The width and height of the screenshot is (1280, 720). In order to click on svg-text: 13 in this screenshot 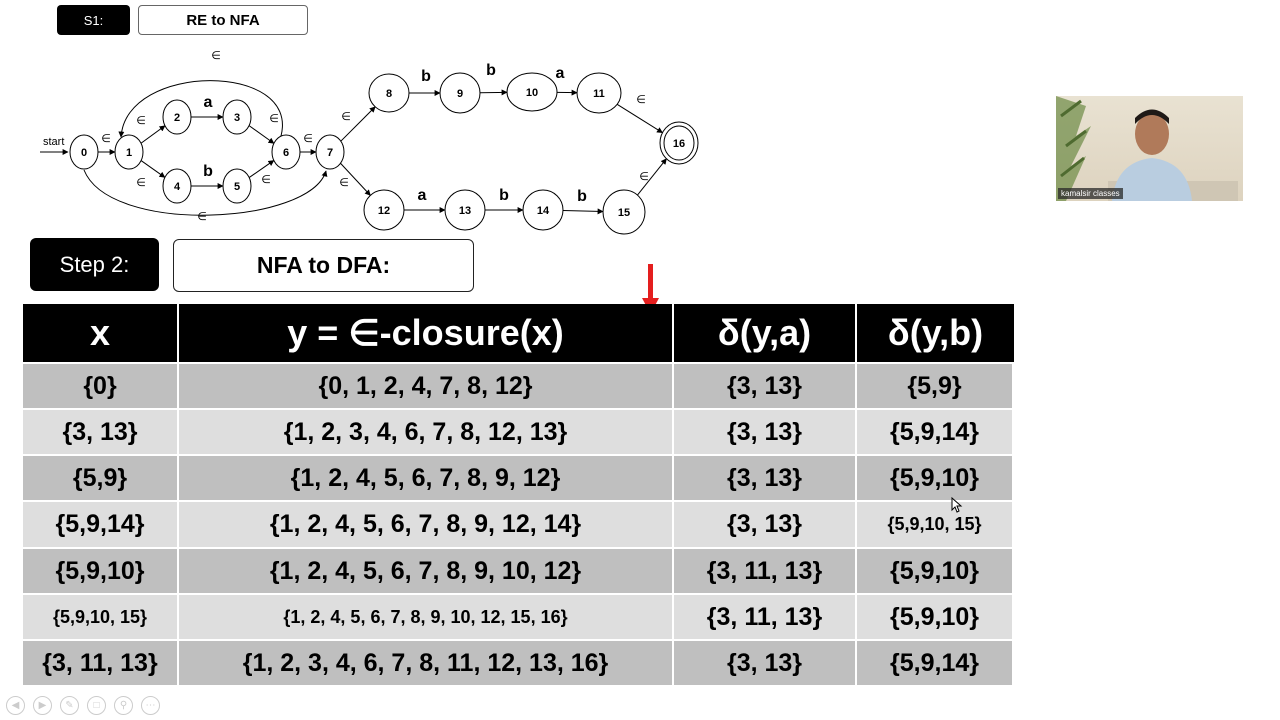, I will do `click(465, 211)`.